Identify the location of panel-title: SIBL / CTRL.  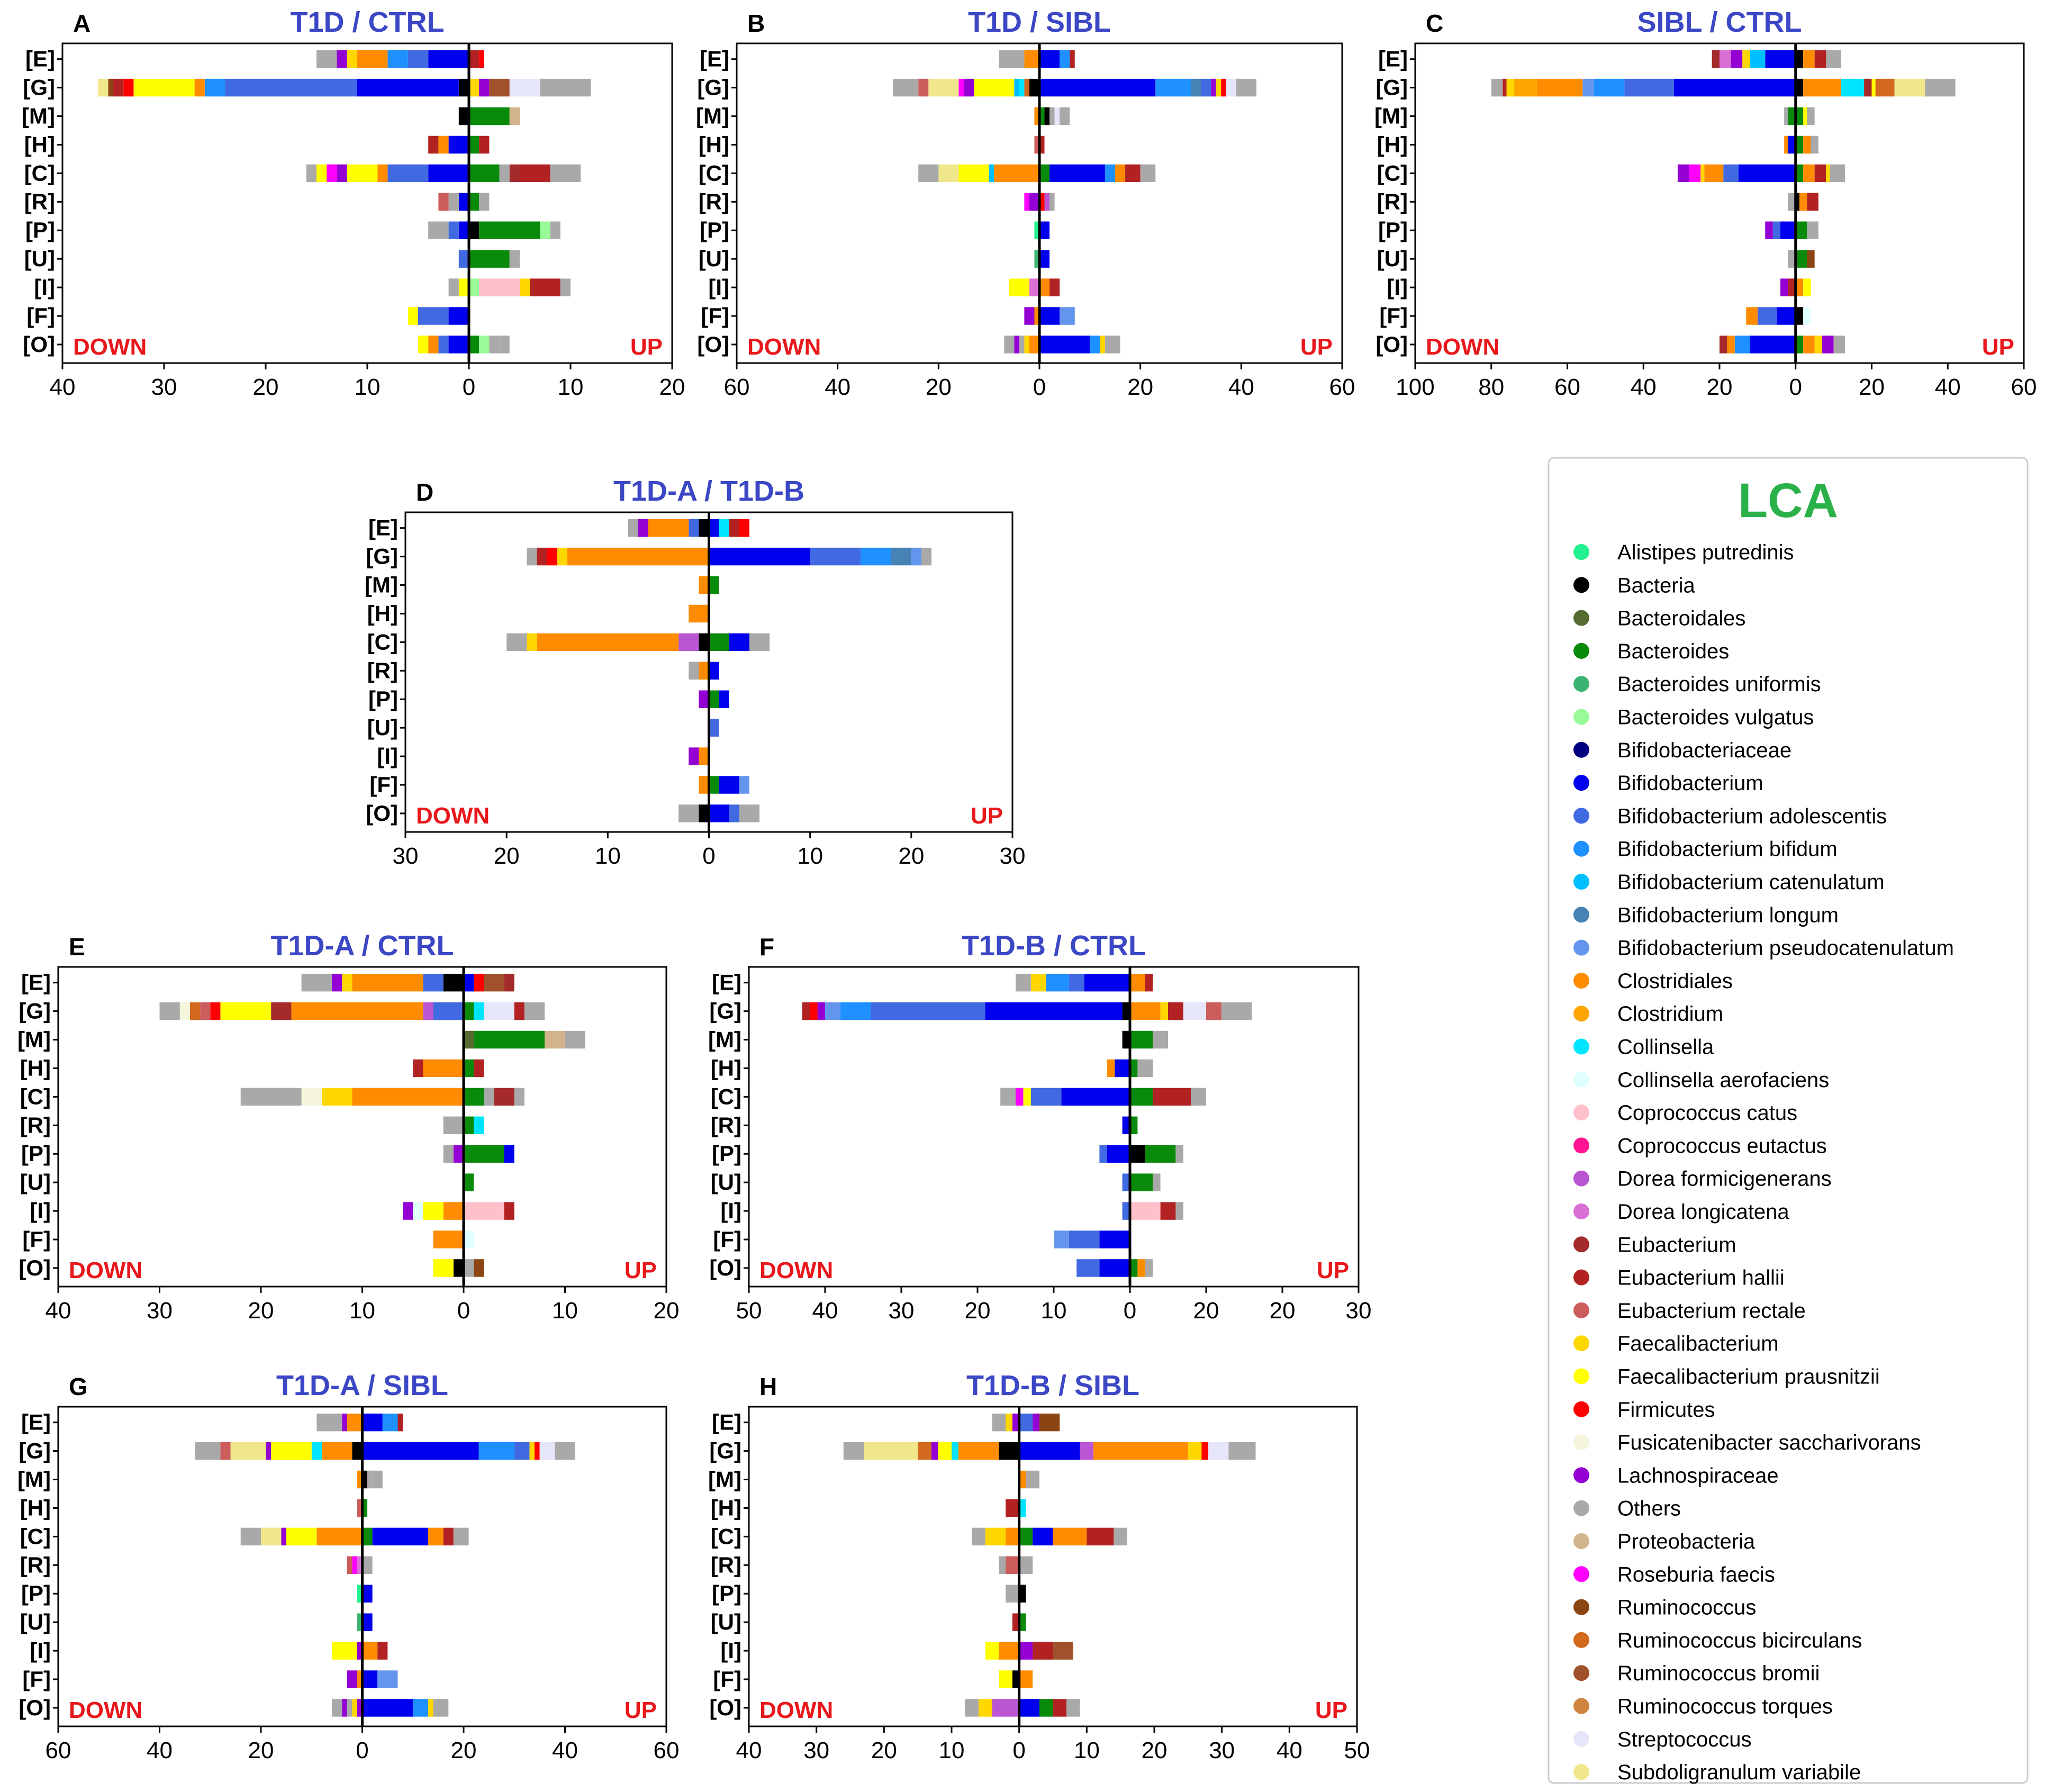
(1719, 22).